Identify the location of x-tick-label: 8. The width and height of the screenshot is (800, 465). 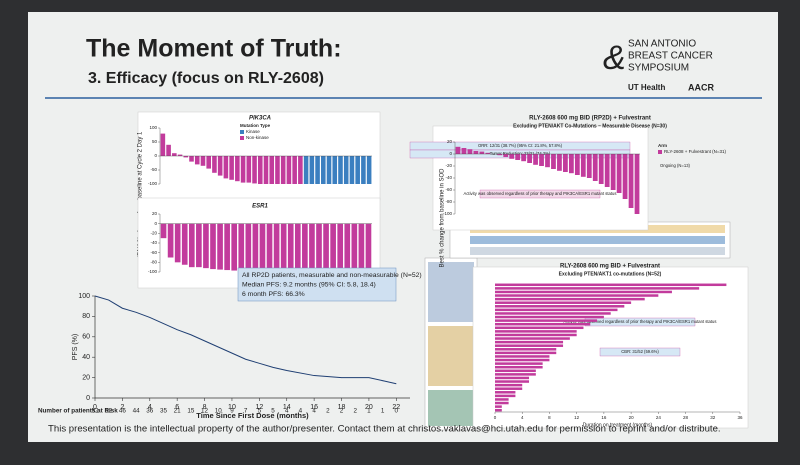
(549, 417).